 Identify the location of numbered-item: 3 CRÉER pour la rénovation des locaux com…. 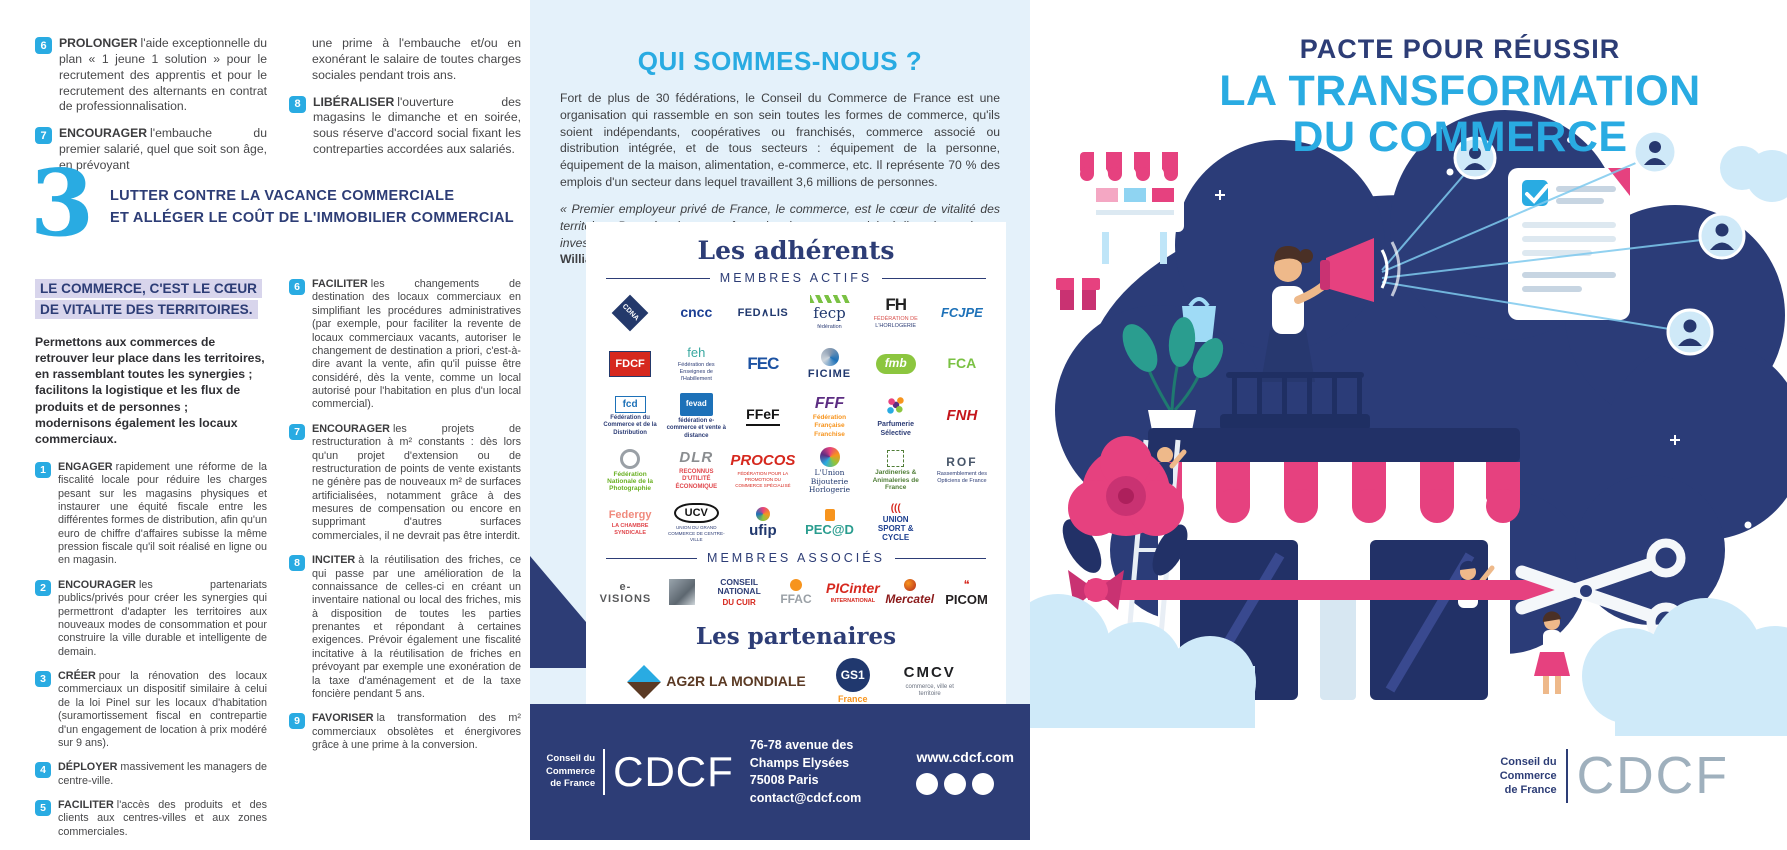
(151, 710).